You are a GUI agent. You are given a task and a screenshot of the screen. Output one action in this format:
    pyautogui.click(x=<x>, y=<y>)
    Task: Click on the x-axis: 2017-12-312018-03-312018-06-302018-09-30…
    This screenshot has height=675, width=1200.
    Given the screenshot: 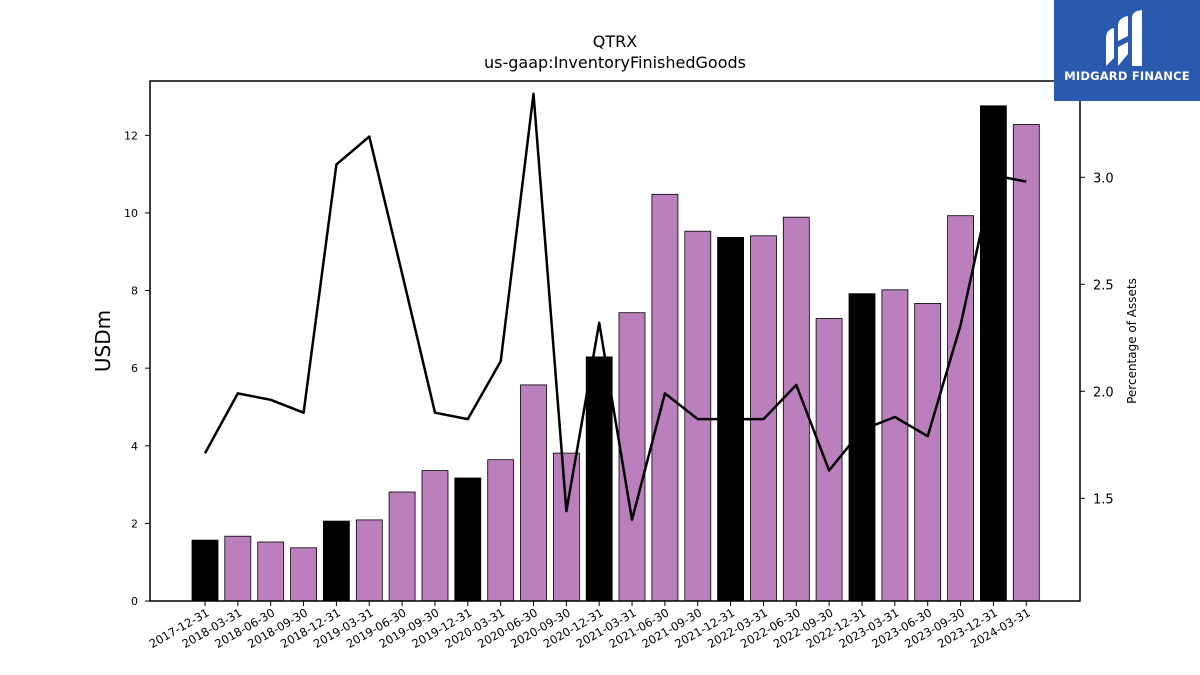 What is the action you would take?
    pyautogui.click(x=590, y=626)
    